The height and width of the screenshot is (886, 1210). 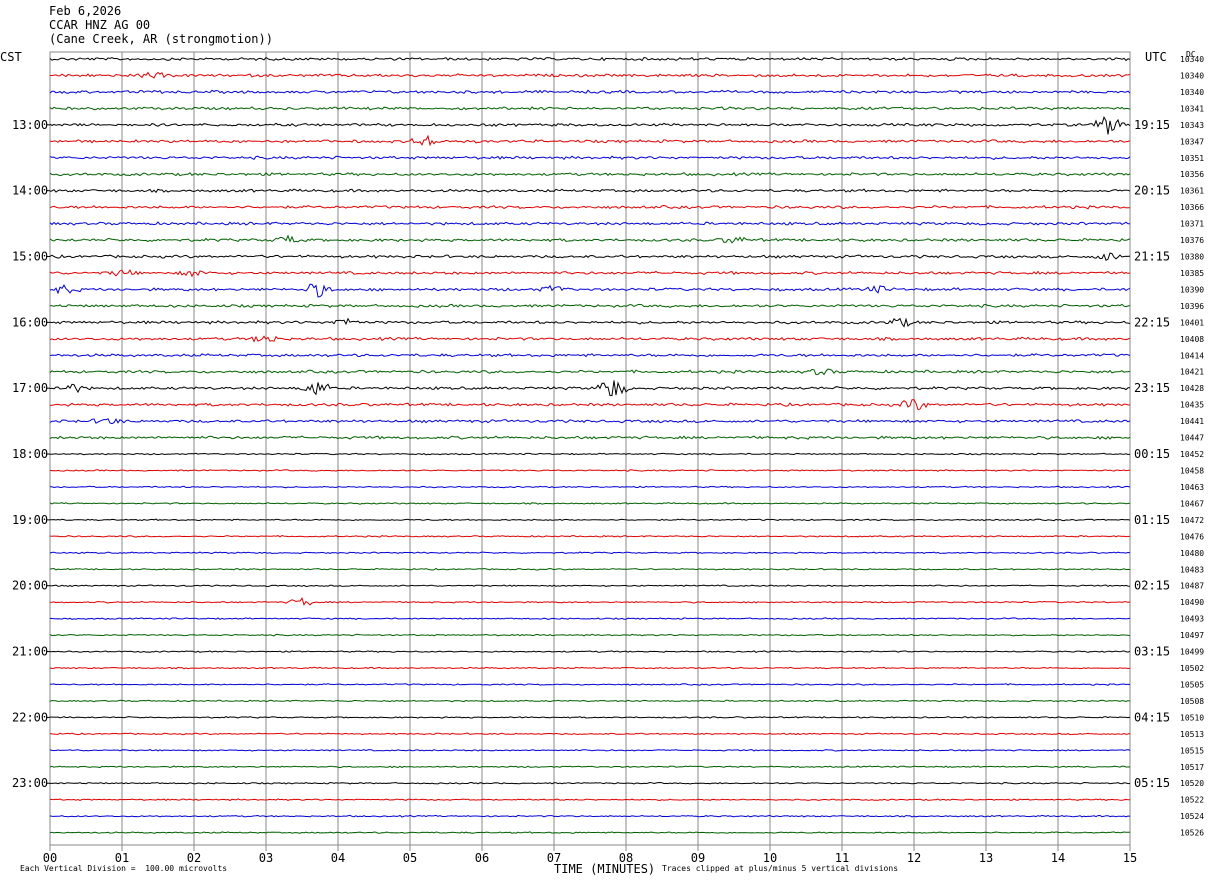 What do you see at coordinates (1192, 158) in the screenshot?
I see `dc-value-label: 10351` at bounding box center [1192, 158].